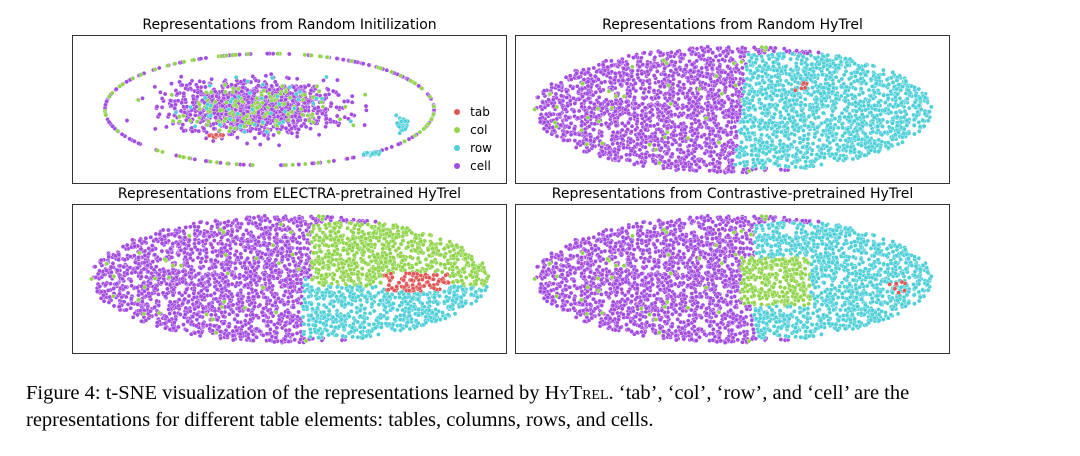 Image resolution: width=1080 pixels, height=456 pixels. What do you see at coordinates (457, 112) in the screenshot?
I see `legend-marker-tab` at bounding box center [457, 112].